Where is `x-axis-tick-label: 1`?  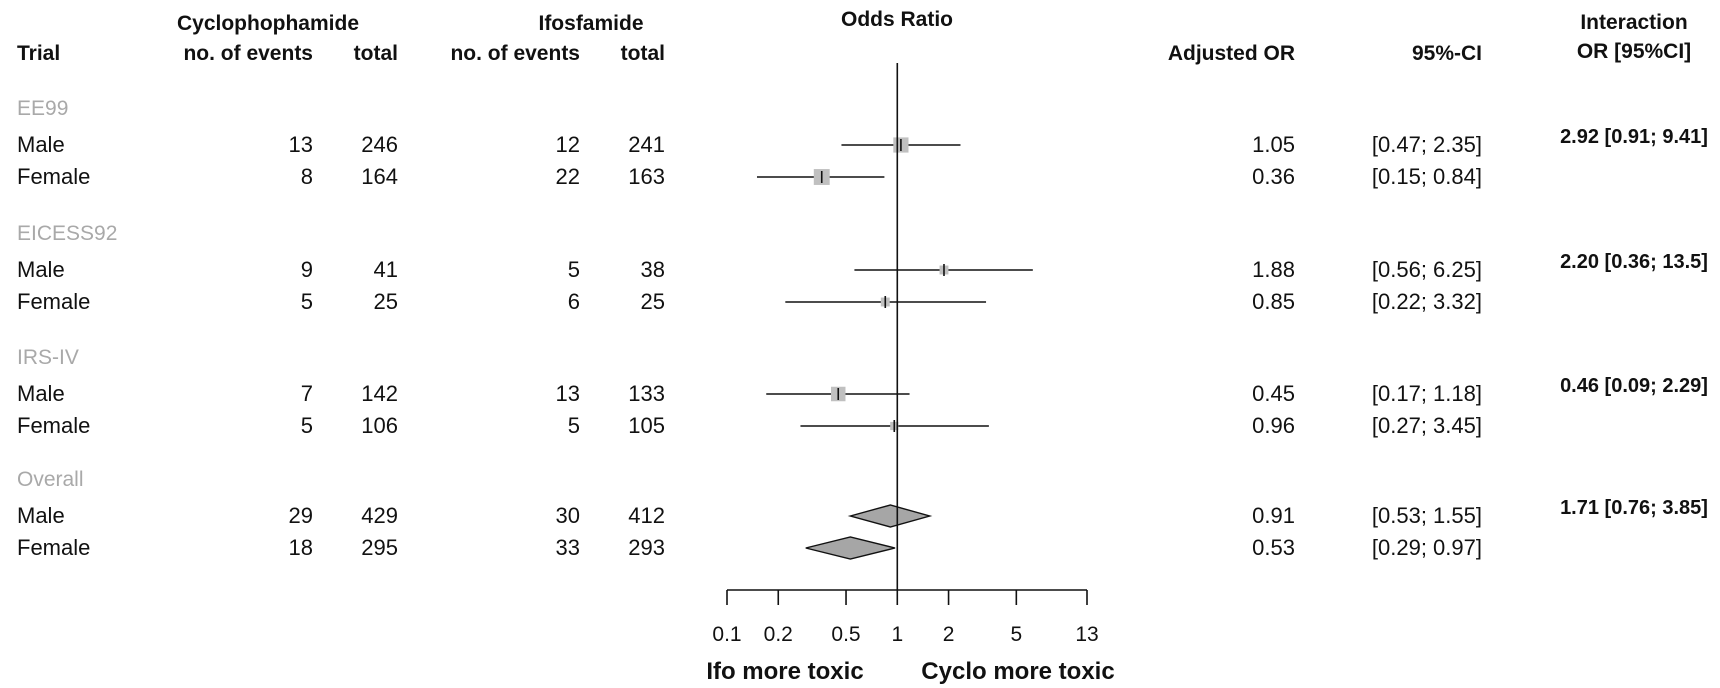 x-axis-tick-label: 1 is located at coordinates (897, 634).